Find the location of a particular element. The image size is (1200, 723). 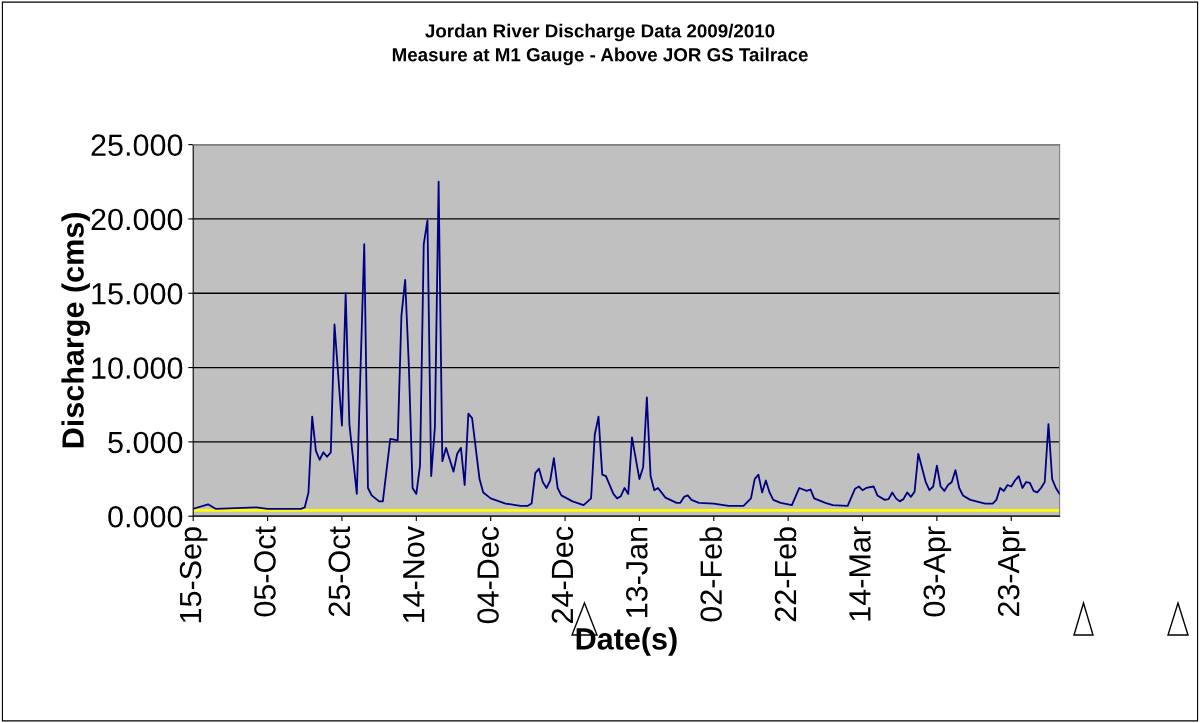

y-axis-title: Discharge (cms) is located at coordinates (76, 330).